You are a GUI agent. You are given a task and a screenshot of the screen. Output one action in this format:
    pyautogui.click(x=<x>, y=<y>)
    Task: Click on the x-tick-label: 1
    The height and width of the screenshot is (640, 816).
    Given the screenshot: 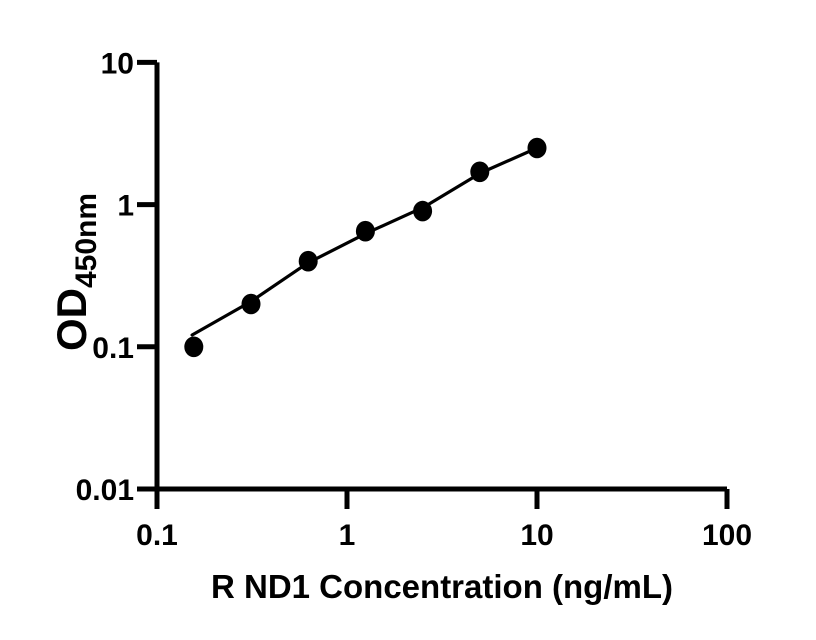 What is the action you would take?
    pyautogui.click(x=347, y=535)
    